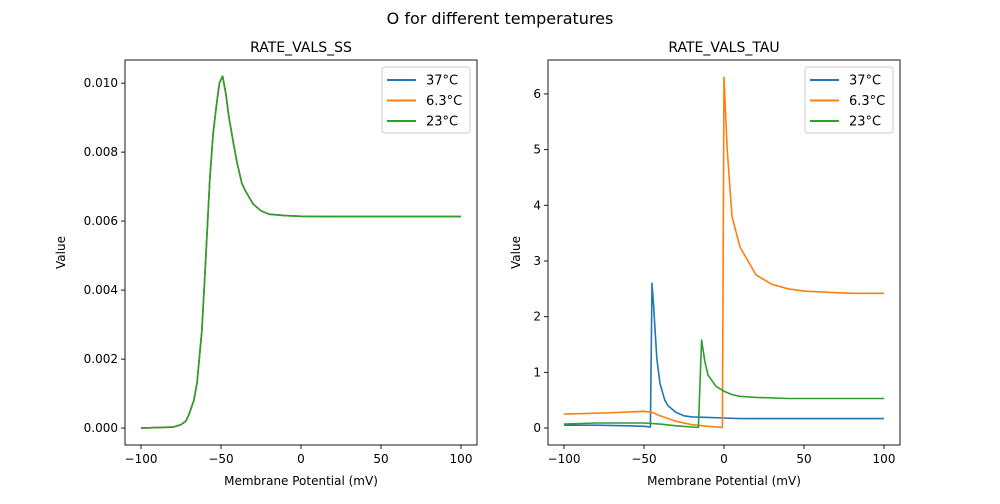  I want to click on y-tick-label: 4, so click(537, 205).